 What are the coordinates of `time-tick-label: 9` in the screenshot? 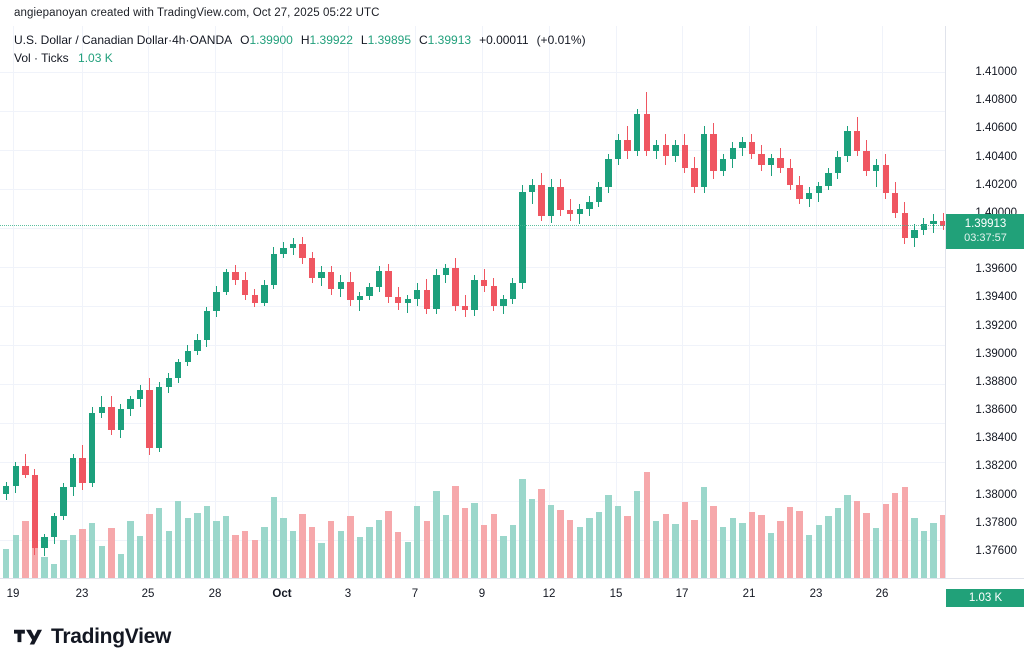 It's located at (482, 594).